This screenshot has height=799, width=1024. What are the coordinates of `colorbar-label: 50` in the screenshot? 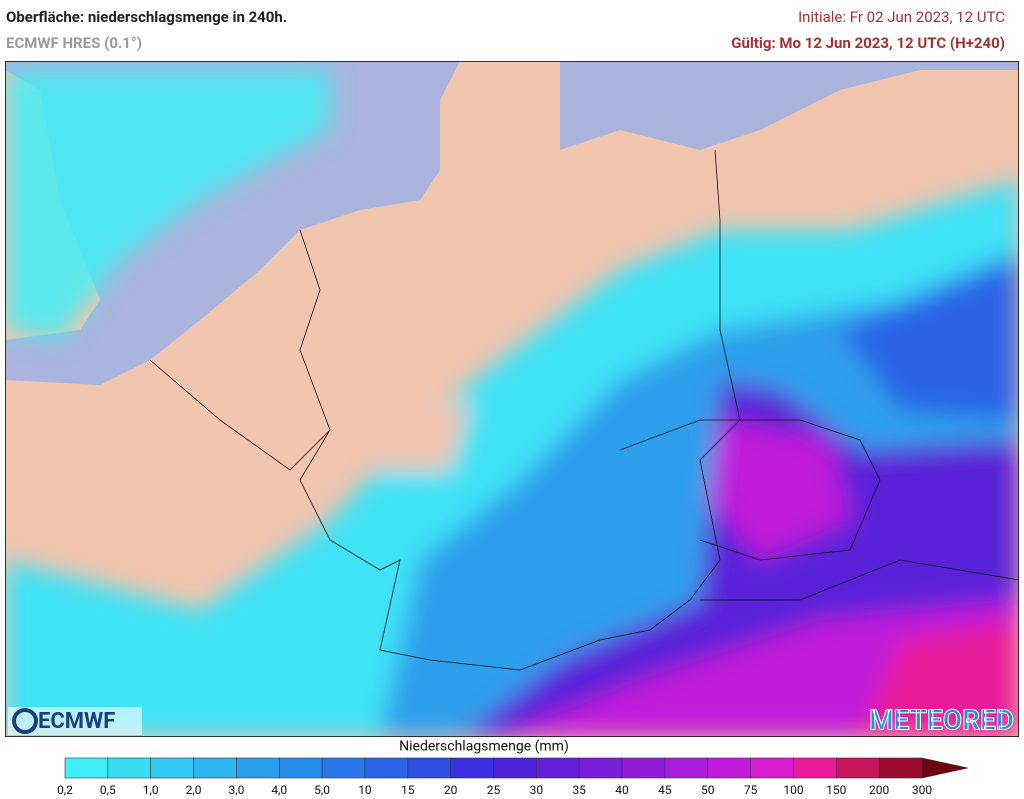 It's located at (708, 790).